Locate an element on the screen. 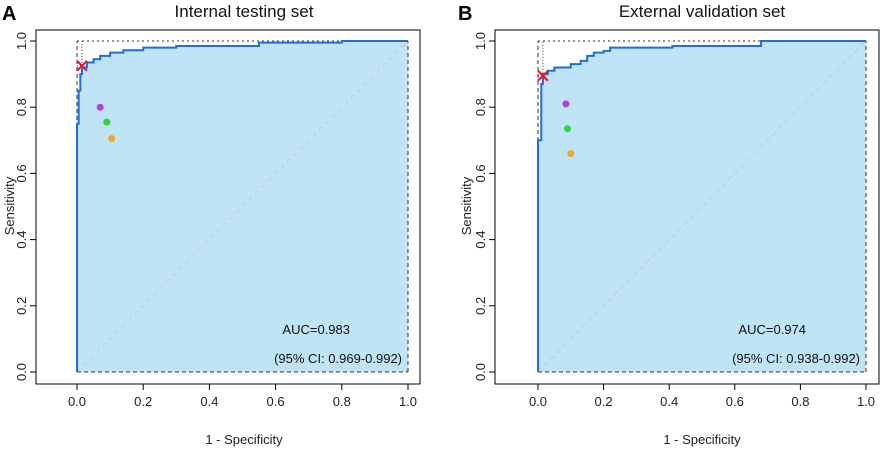 This screenshot has height=451, width=886. chart-title: Internal testing set is located at coordinates (244, 11).